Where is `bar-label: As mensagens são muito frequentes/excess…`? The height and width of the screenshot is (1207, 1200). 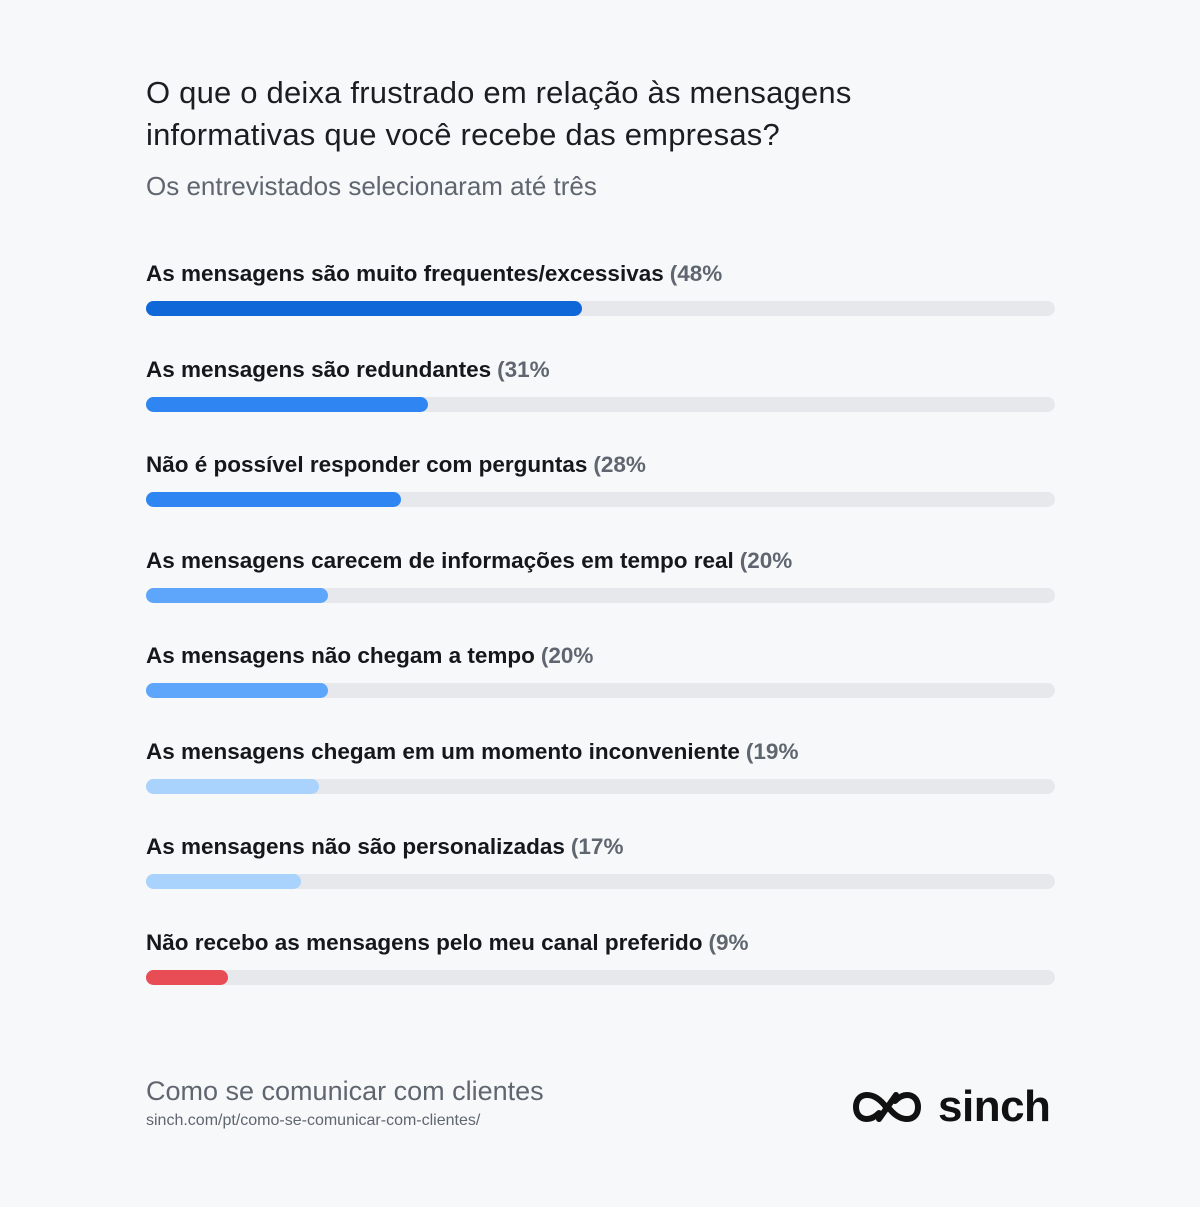
bar-label: As mensagens são muito frequentes/excess… is located at coordinates (434, 274).